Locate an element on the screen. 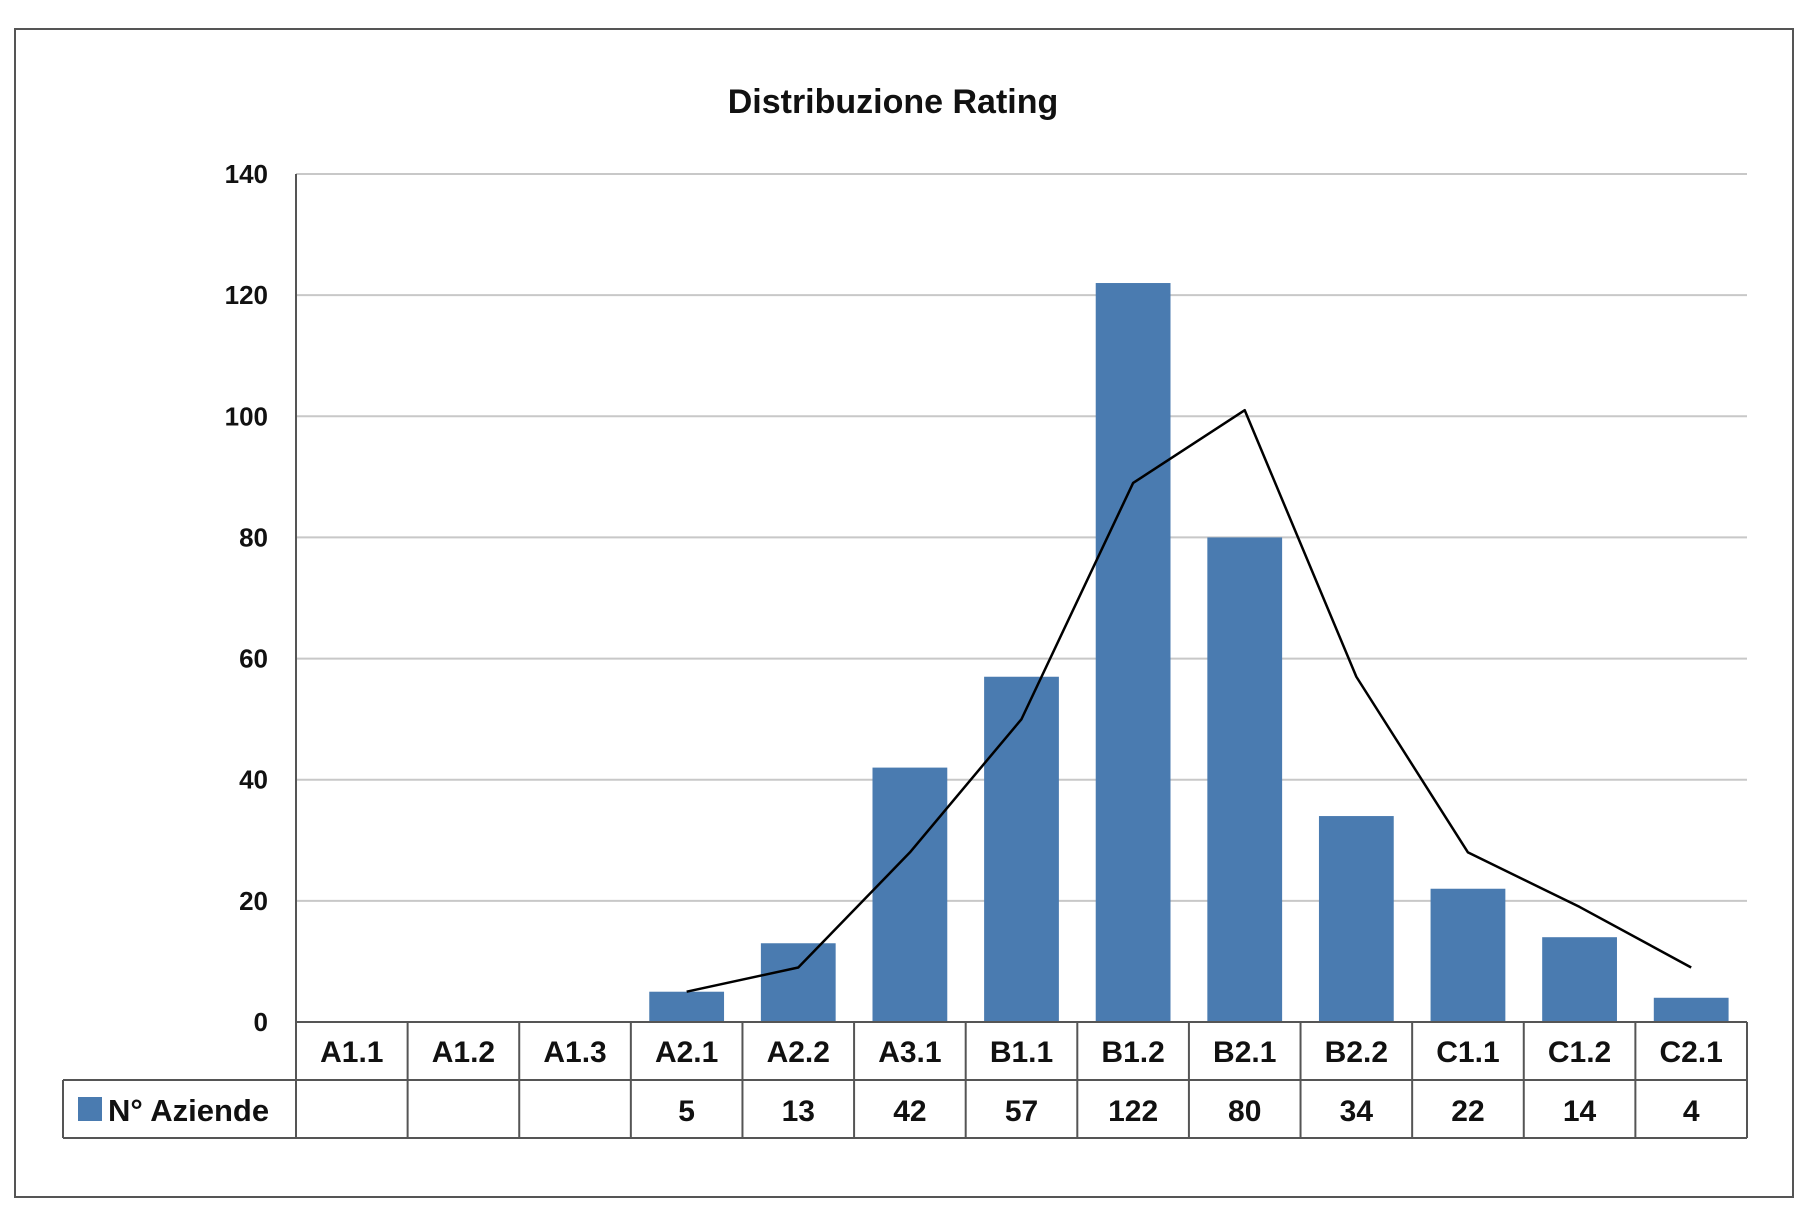  y-tick-label: 60 is located at coordinates (253, 659).